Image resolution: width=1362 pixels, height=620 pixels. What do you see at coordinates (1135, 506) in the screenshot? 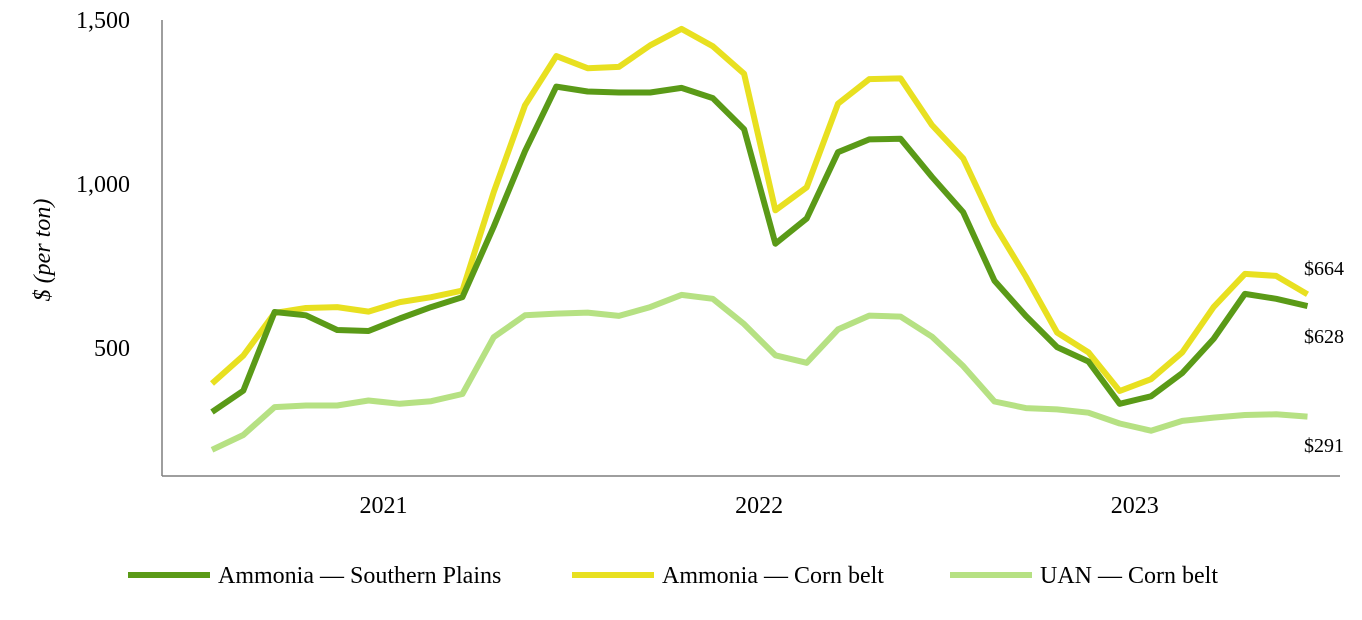
I see `x-tick-label: 2023` at bounding box center [1135, 506].